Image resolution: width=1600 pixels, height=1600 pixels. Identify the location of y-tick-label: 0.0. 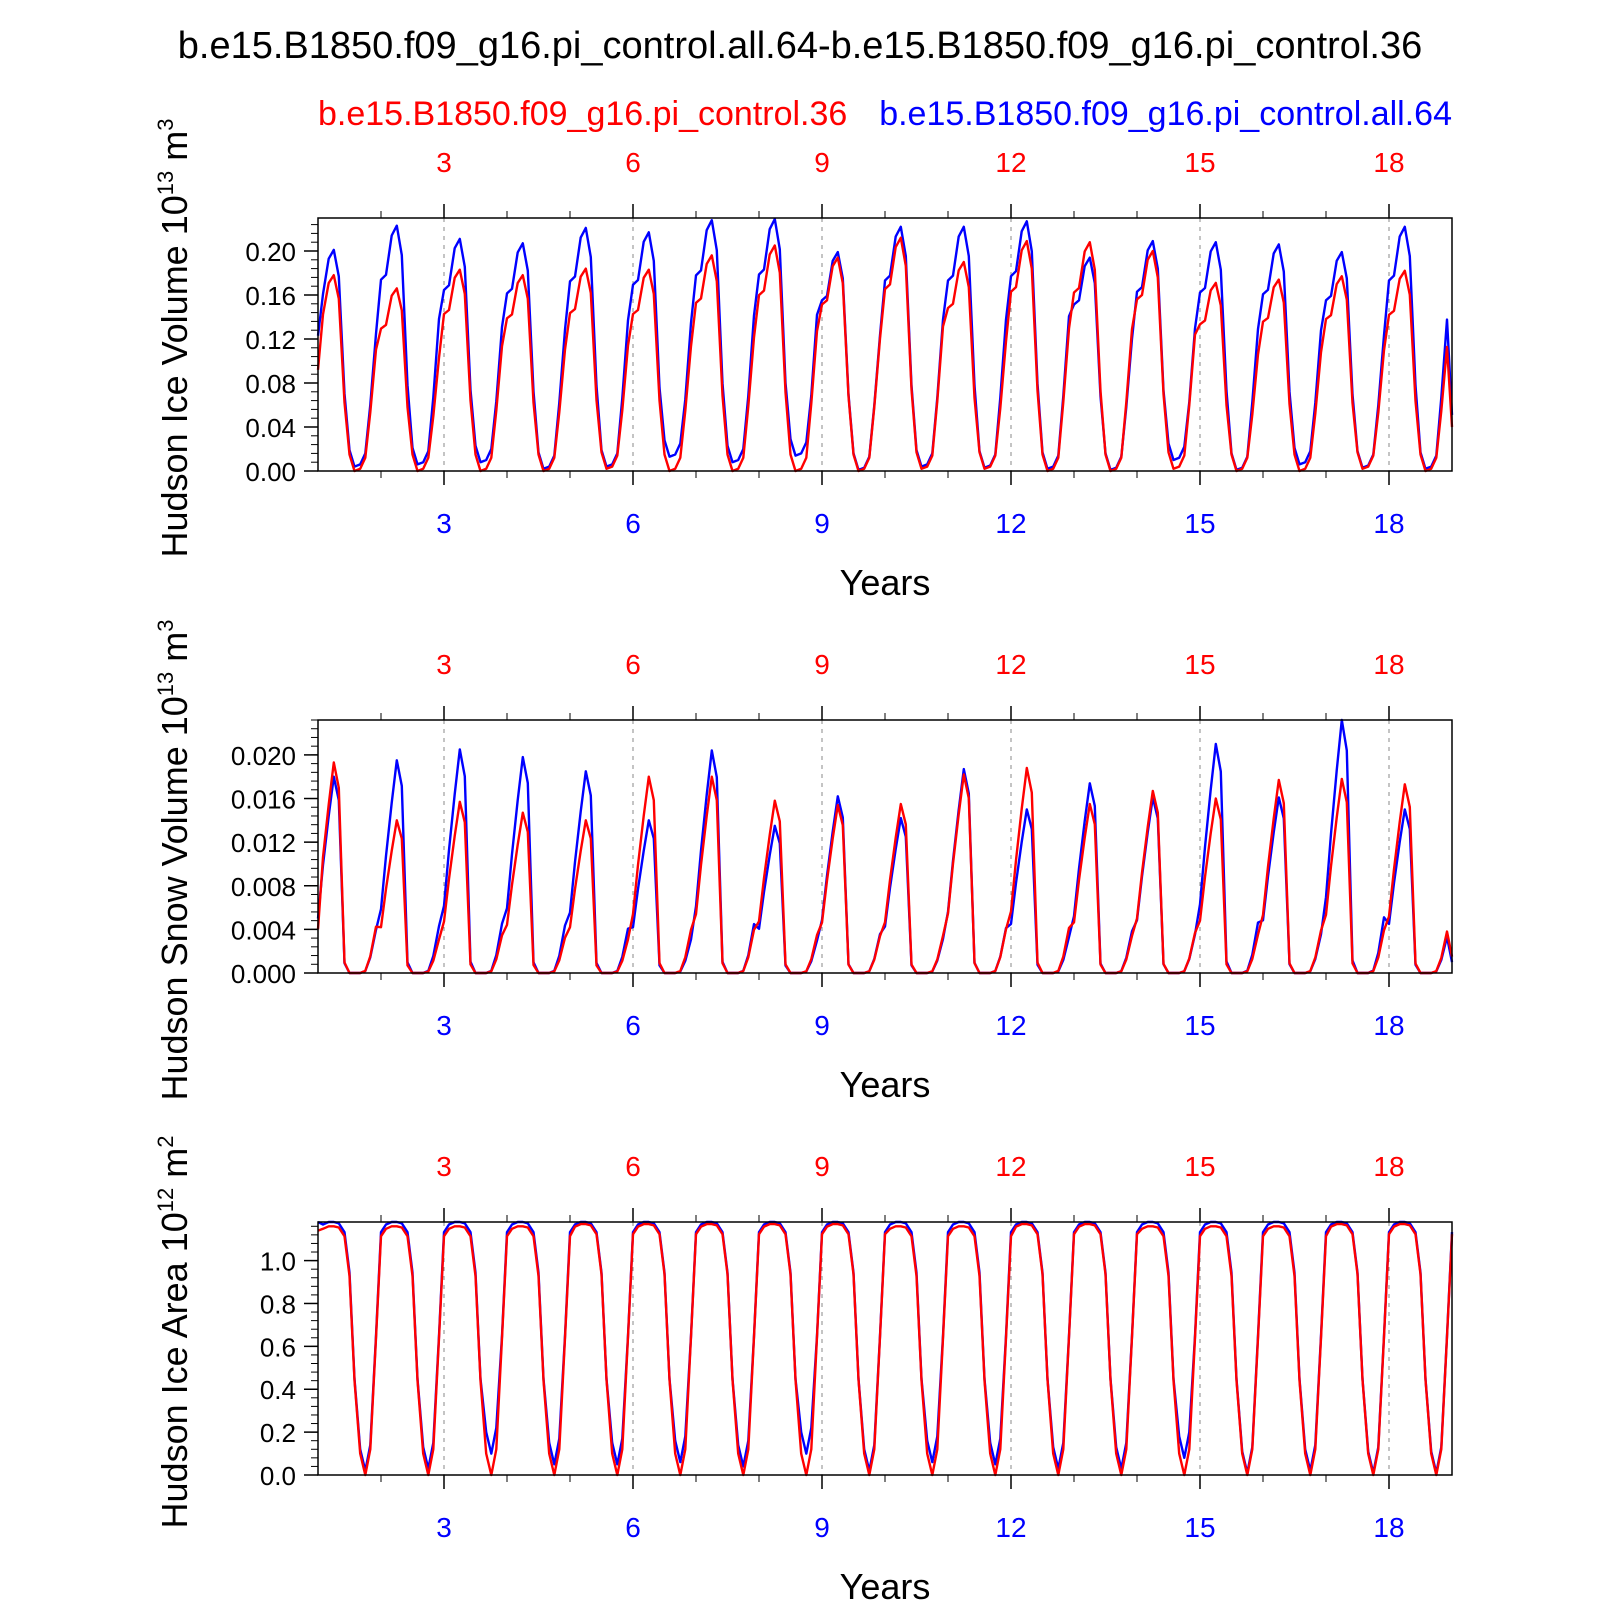
(278, 1476).